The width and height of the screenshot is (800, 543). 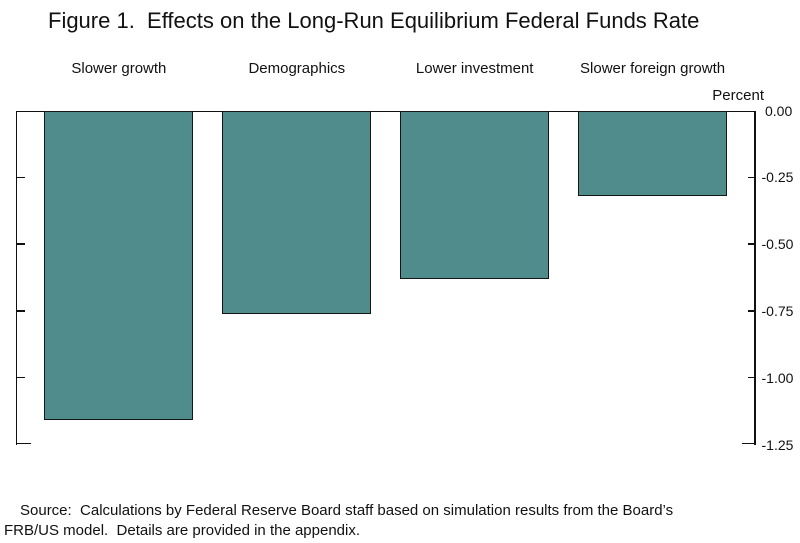 What do you see at coordinates (777, 244) in the screenshot?
I see `y-tick-label: -0.50` at bounding box center [777, 244].